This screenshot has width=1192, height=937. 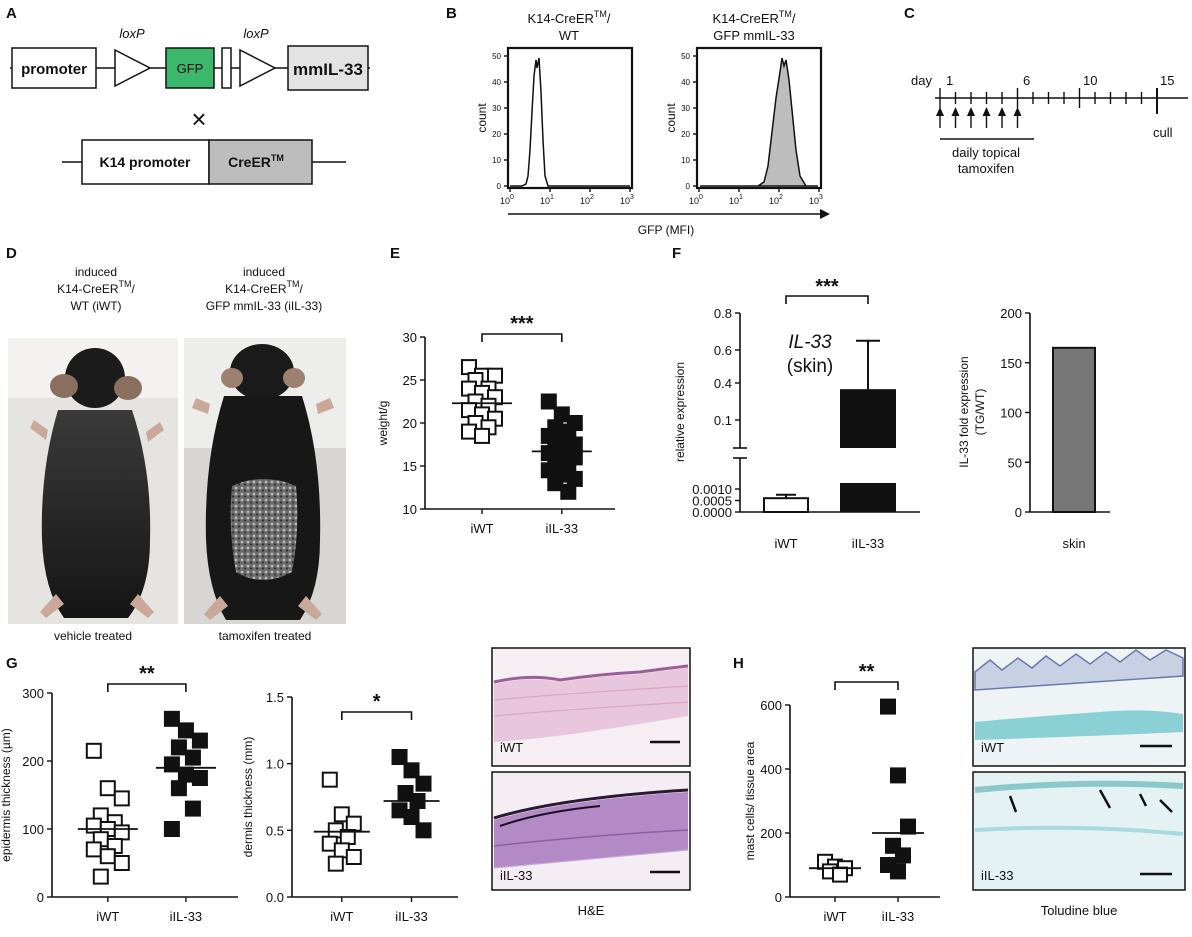 What do you see at coordinates (410, 466) in the screenshot?
I see `y-tick-label: 15` at bounding box center [410, 466].